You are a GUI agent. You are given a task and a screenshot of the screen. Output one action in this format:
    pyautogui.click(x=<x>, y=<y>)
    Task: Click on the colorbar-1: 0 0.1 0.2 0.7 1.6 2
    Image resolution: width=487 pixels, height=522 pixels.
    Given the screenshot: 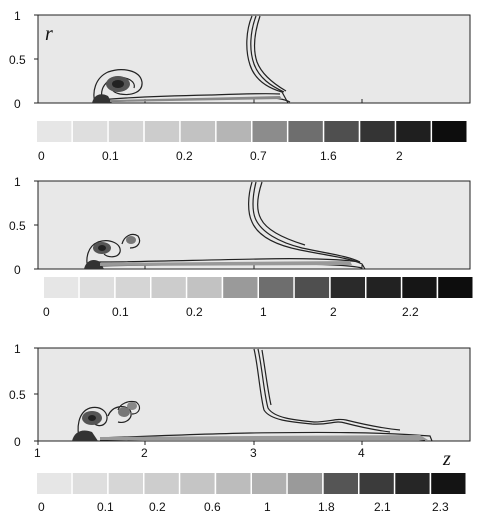 What is the action you would take?
    pyautogui.click(x=252, y=142)
    